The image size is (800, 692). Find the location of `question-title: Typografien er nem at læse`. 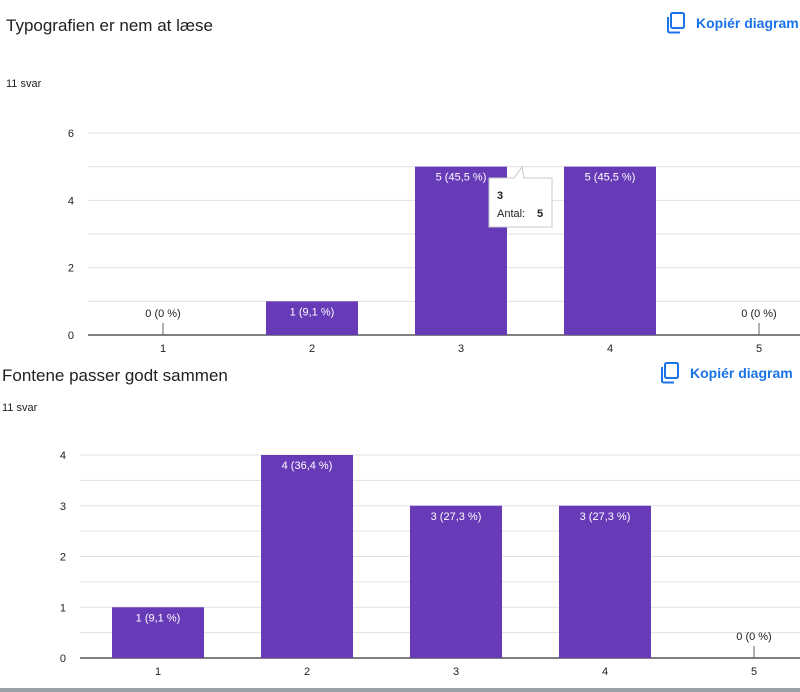

question-title: Typografien er nem at læse is located at coordinates (109, 25).